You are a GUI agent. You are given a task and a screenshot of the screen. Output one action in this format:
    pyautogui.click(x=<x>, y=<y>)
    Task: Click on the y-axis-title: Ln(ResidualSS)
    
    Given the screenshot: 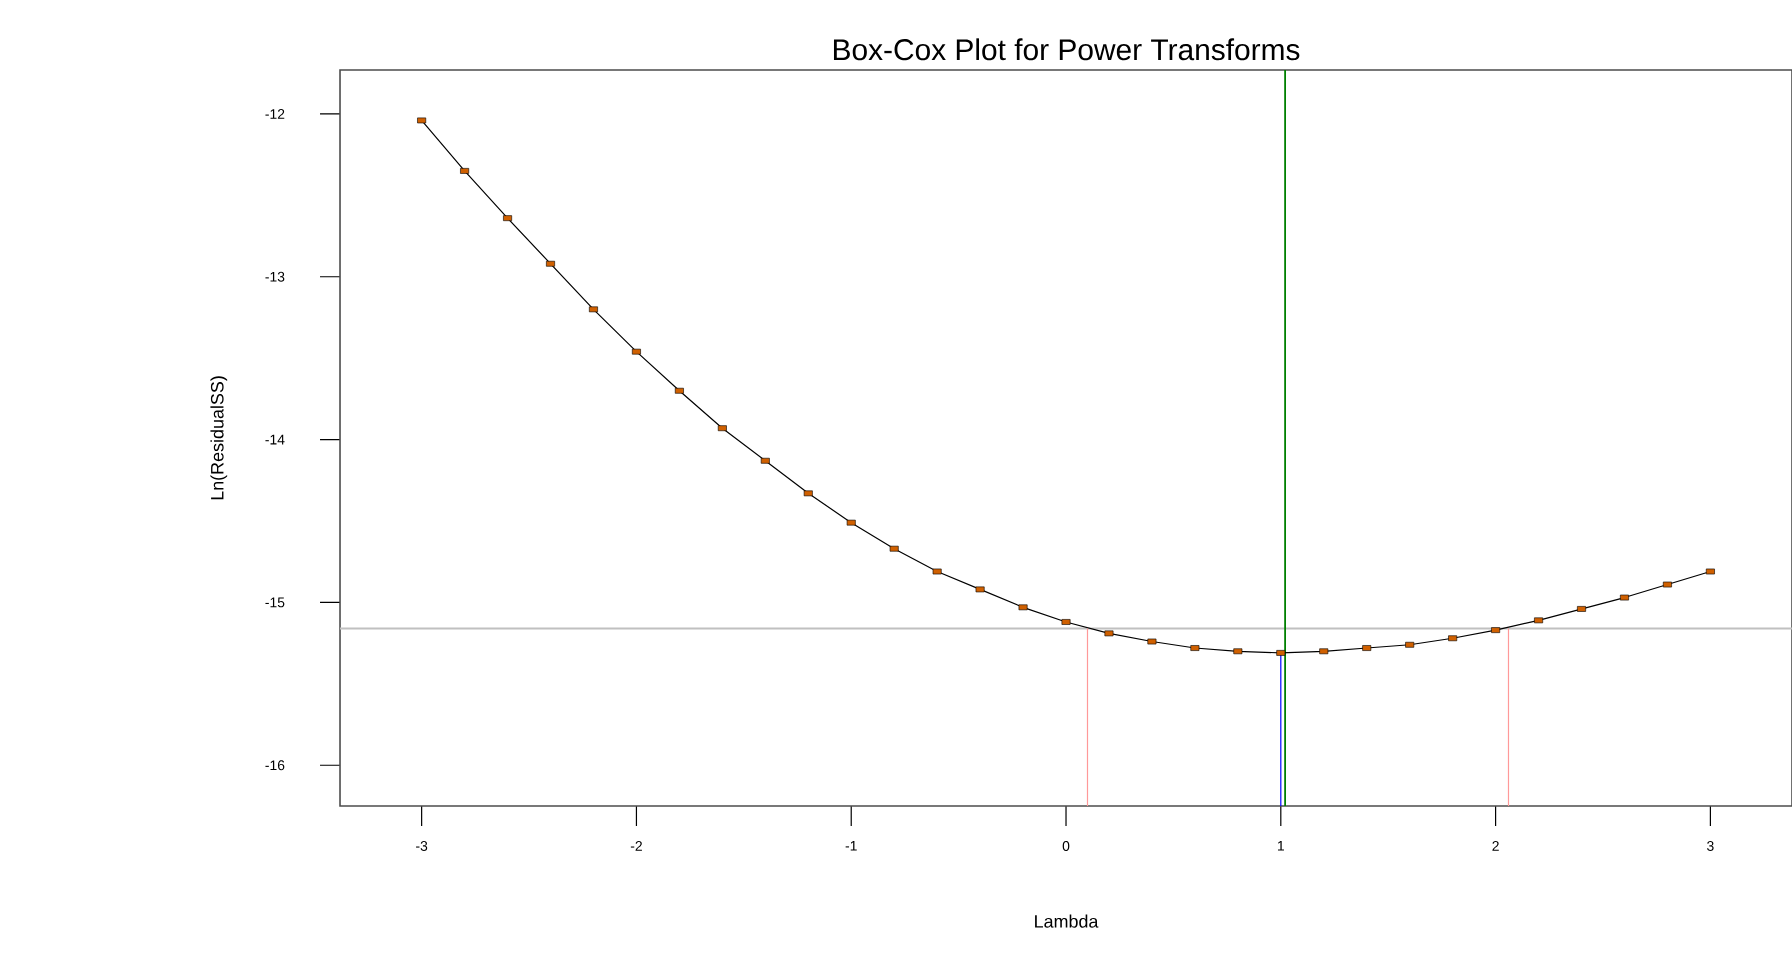 What is the action you would take?
    pyautogui.click(x=219, y=438)
    